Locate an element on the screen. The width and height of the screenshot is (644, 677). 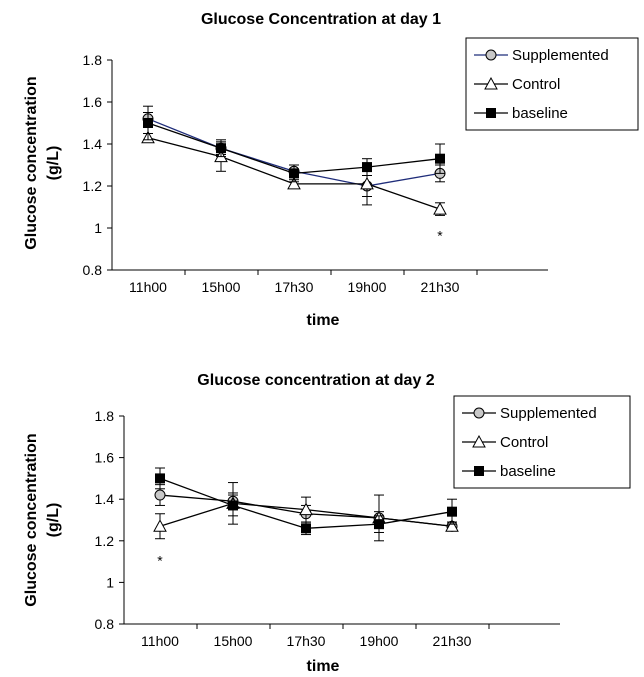
chart-title: Glucose concentration at day 2 is located at coordinates (316, 380).